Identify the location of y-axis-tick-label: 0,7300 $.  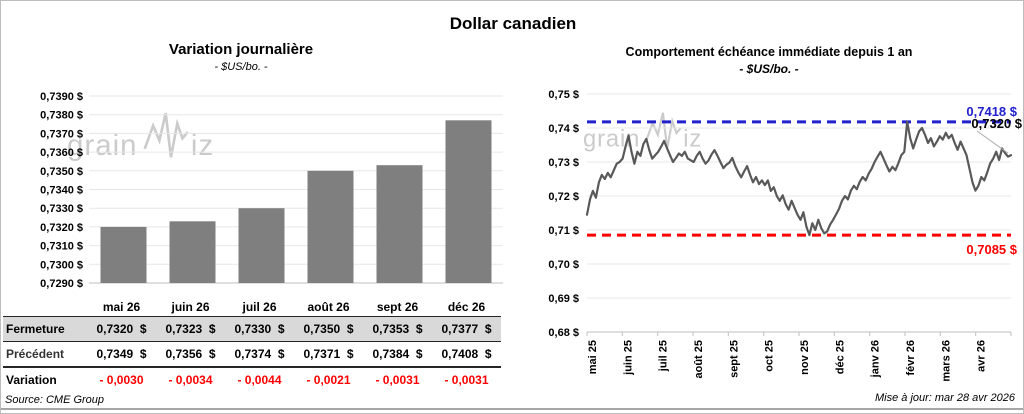
(61, 265).